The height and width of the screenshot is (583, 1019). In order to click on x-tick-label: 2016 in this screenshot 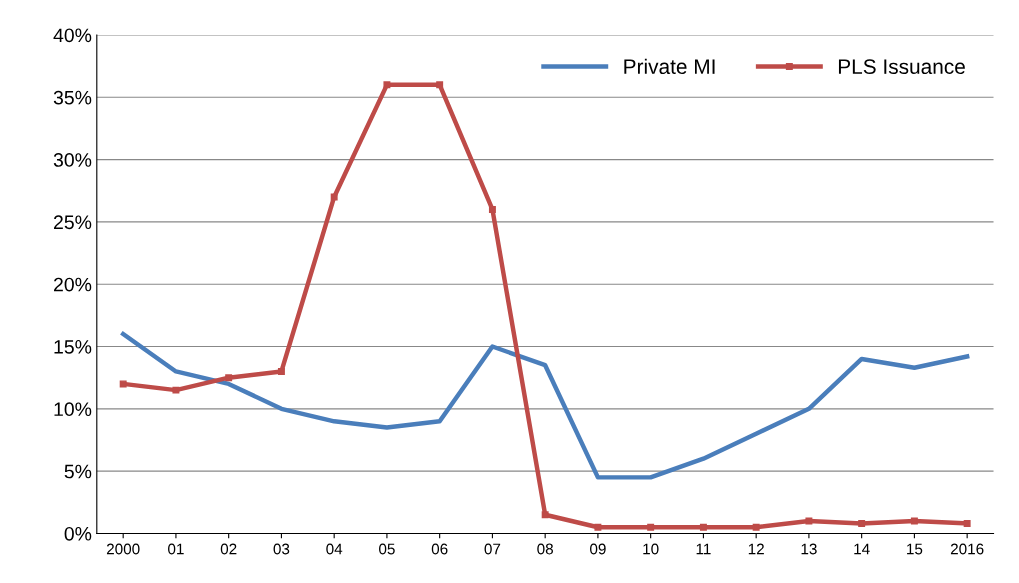, I will do `click(967, 549)`.